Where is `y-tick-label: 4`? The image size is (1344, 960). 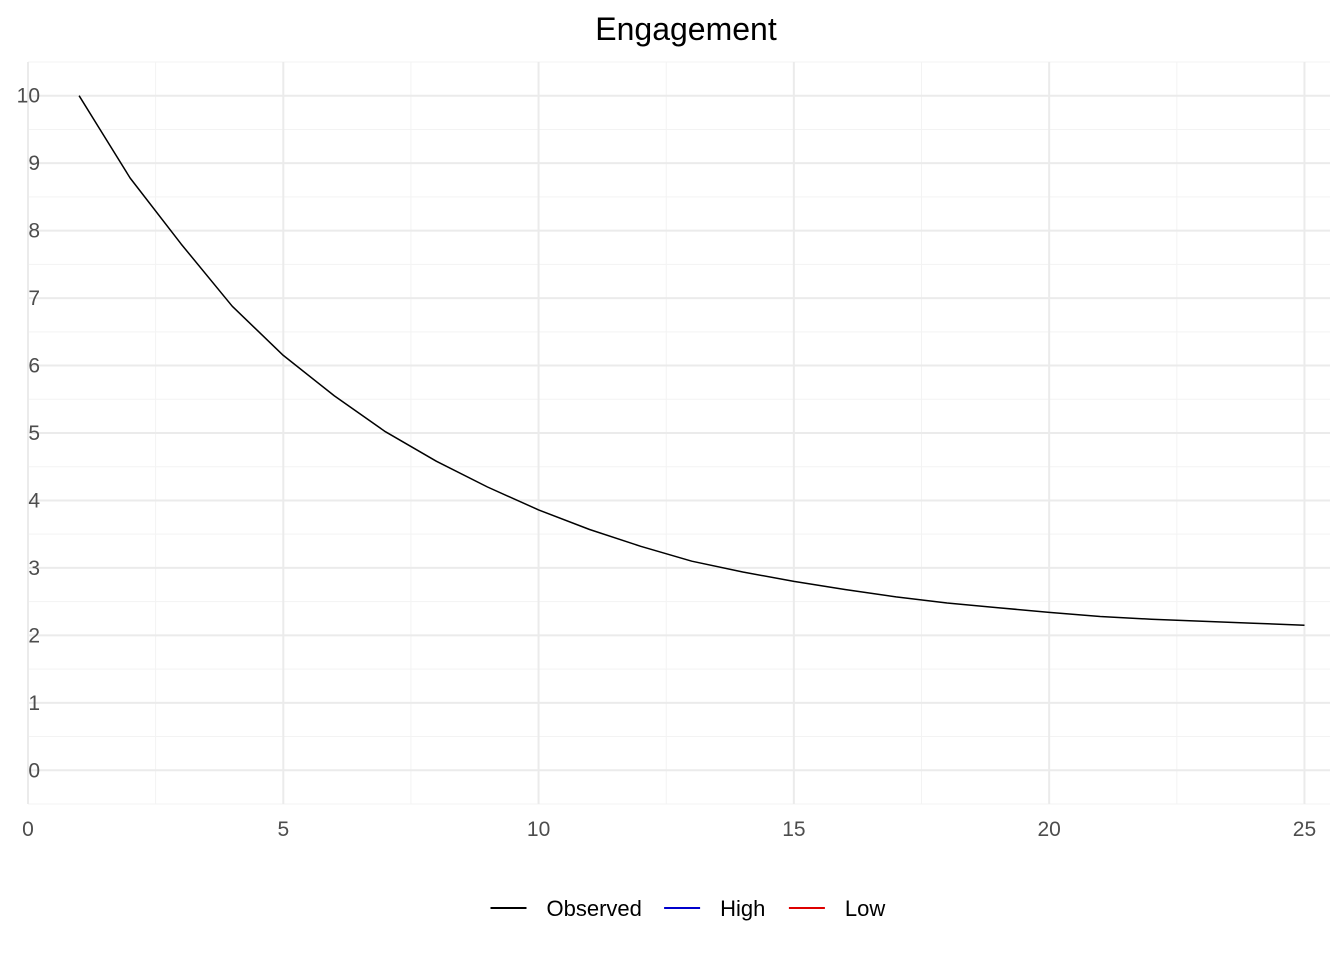 y-tick-label: 4 is located at coordinates (34, 500).